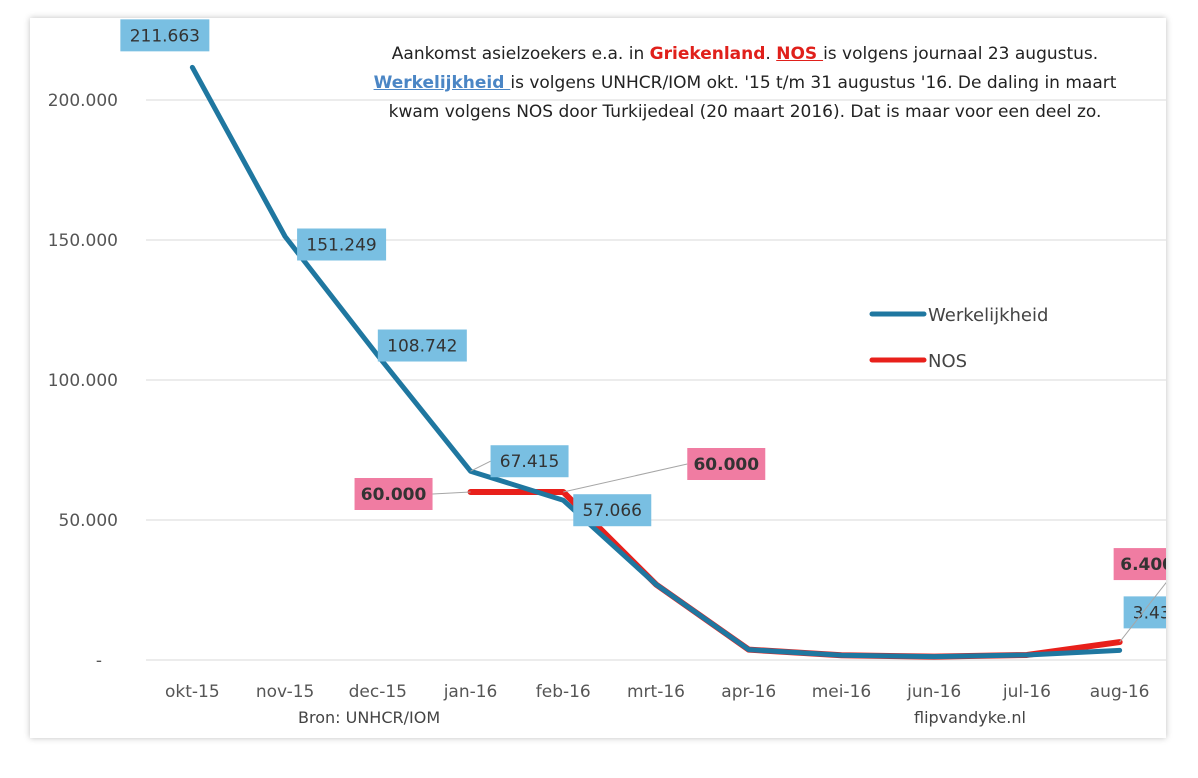  Describe the element at coordinates (656, 692) in the screenshot. I see `x-tick-label: mrt-16` at that location.